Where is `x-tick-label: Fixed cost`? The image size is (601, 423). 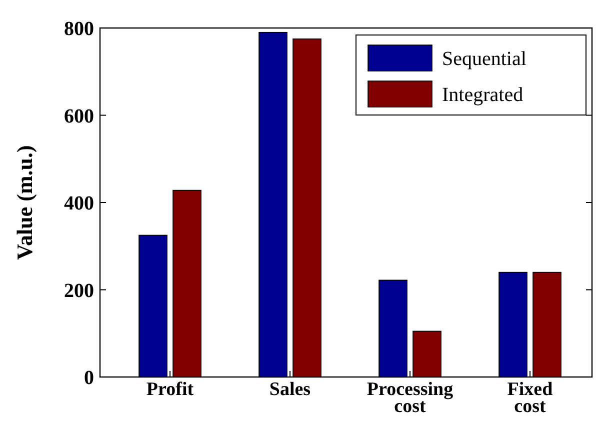
x-tick-label: Fixed cost is located at coordinates (530, 398).